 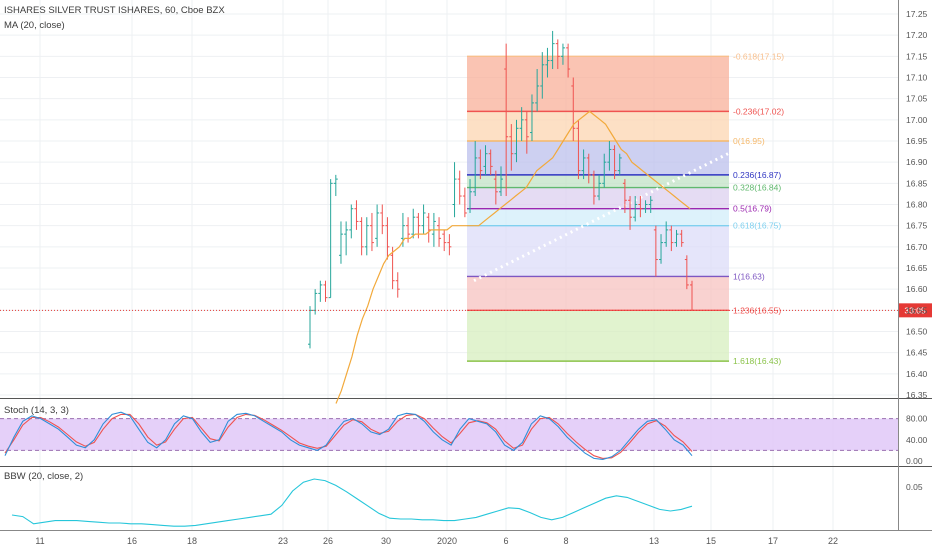 What do you see at coordinates (917, 289) in the screenshot?
I see `y-tick-label: 16.60` at bounding box center [917, 289].